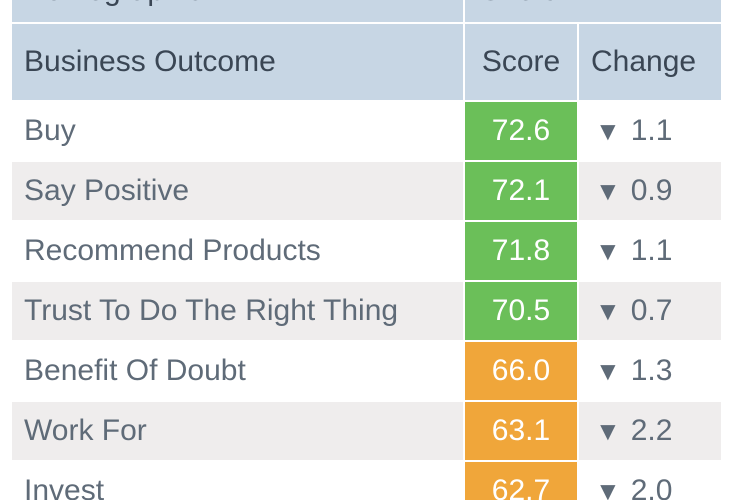 The image size is (745, 500). I want to click on change-value: 2.0, so click(651, 487).